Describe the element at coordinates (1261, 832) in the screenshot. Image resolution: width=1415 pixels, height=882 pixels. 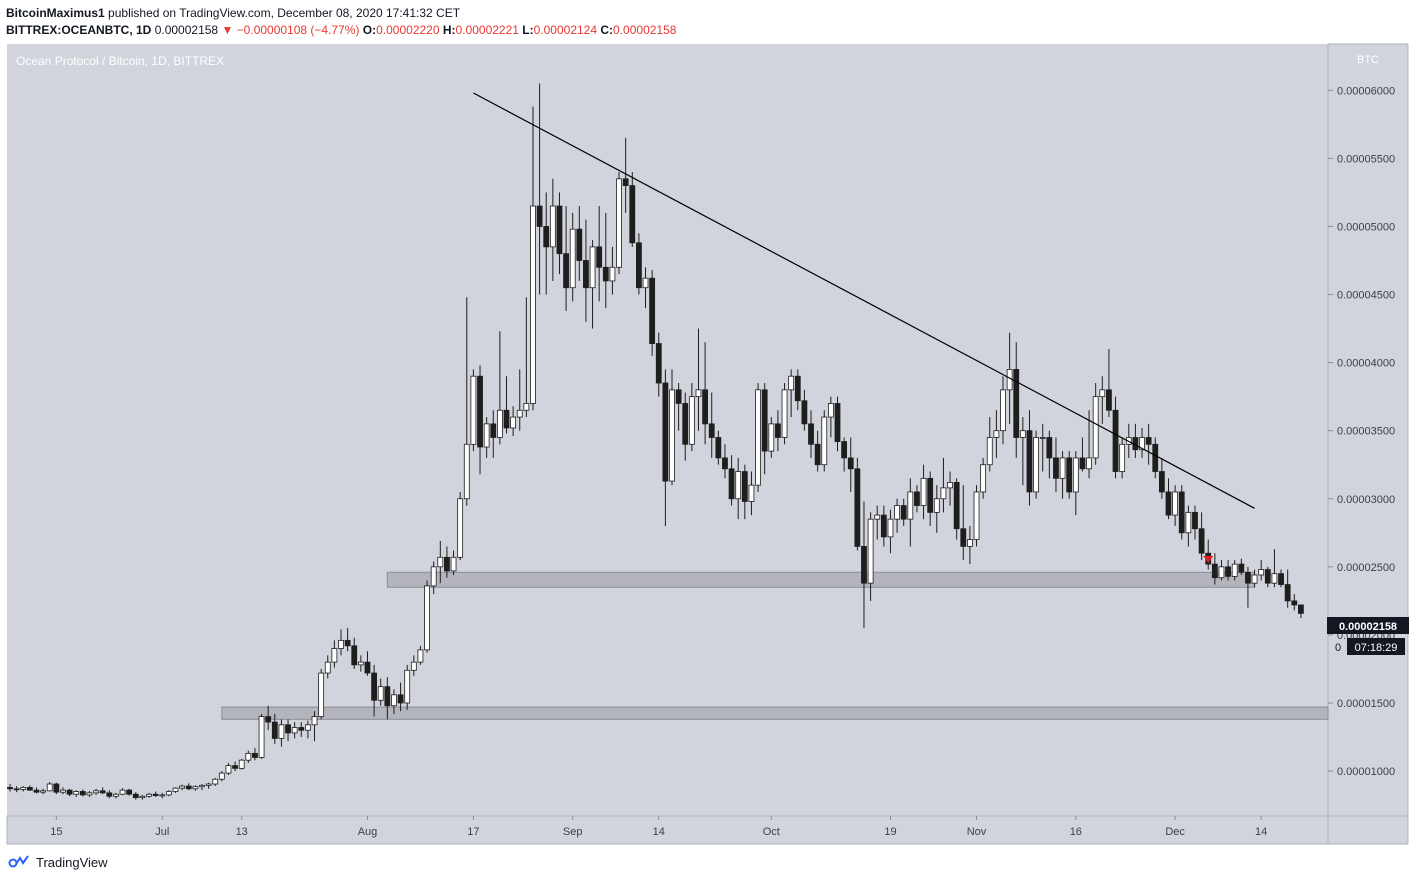
I see `time-tick-label: 14` at that location.